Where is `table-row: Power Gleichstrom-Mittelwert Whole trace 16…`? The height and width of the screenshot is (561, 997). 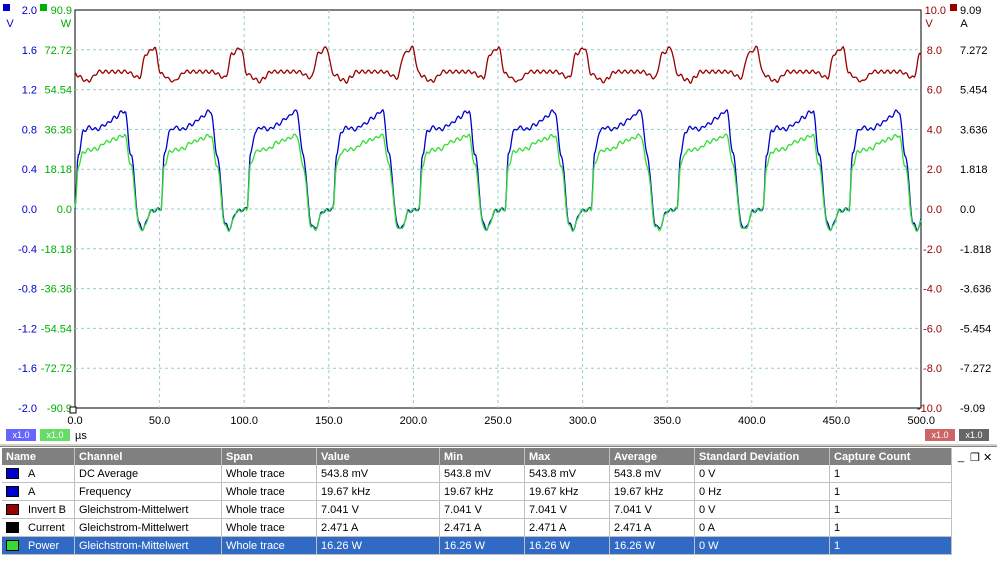 table-row: Power Gleichstrom-Mittelwert Whole trace 16… is located at coordinates (477, 545).